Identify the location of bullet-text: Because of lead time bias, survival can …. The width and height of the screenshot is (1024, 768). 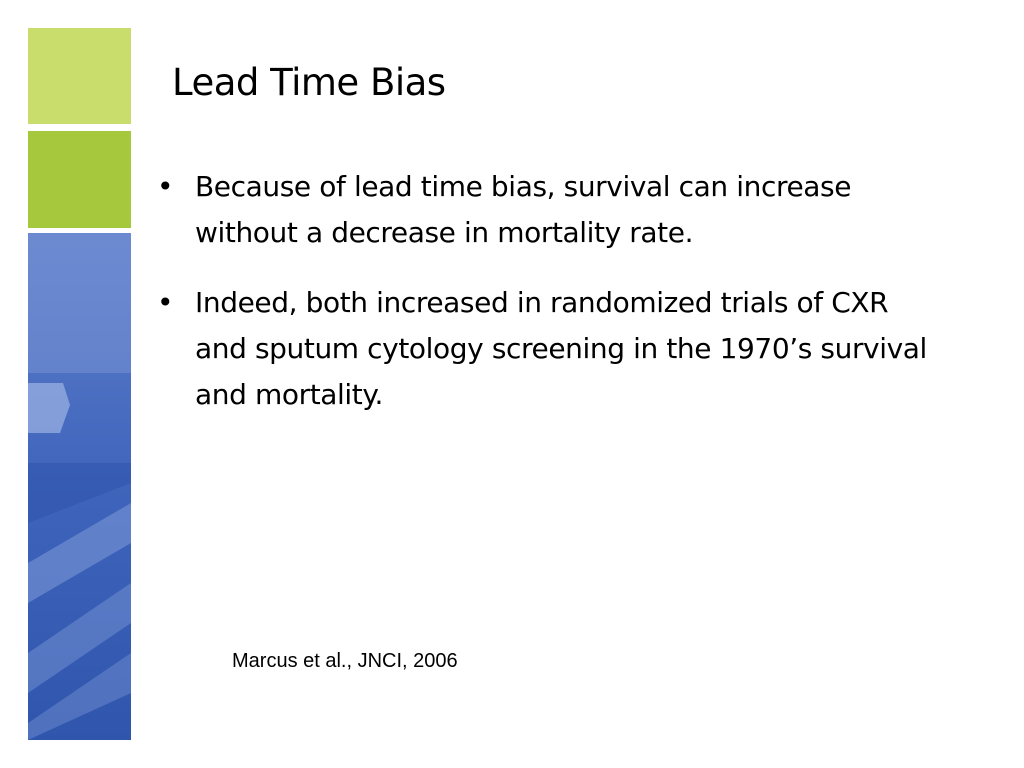
(523, 209).